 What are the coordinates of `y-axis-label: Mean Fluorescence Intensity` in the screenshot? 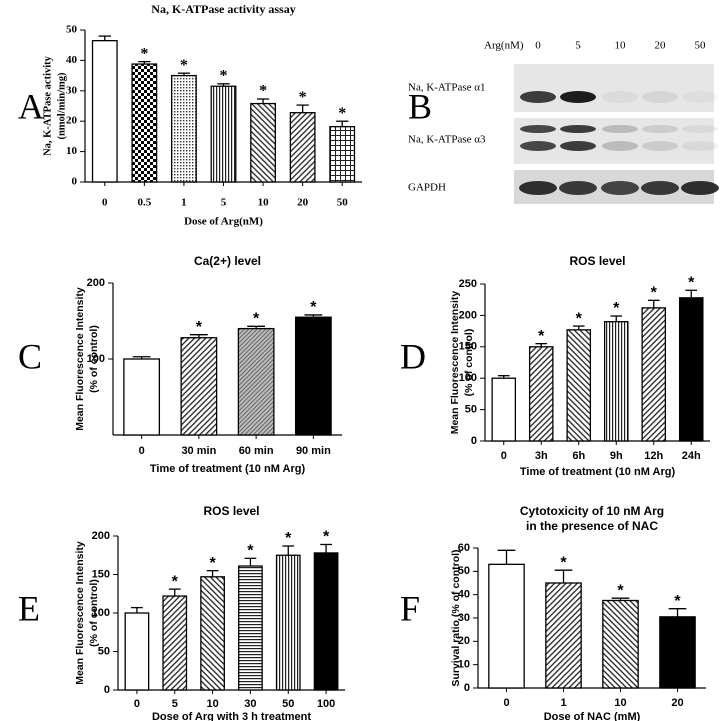 It's located at (80, 613).